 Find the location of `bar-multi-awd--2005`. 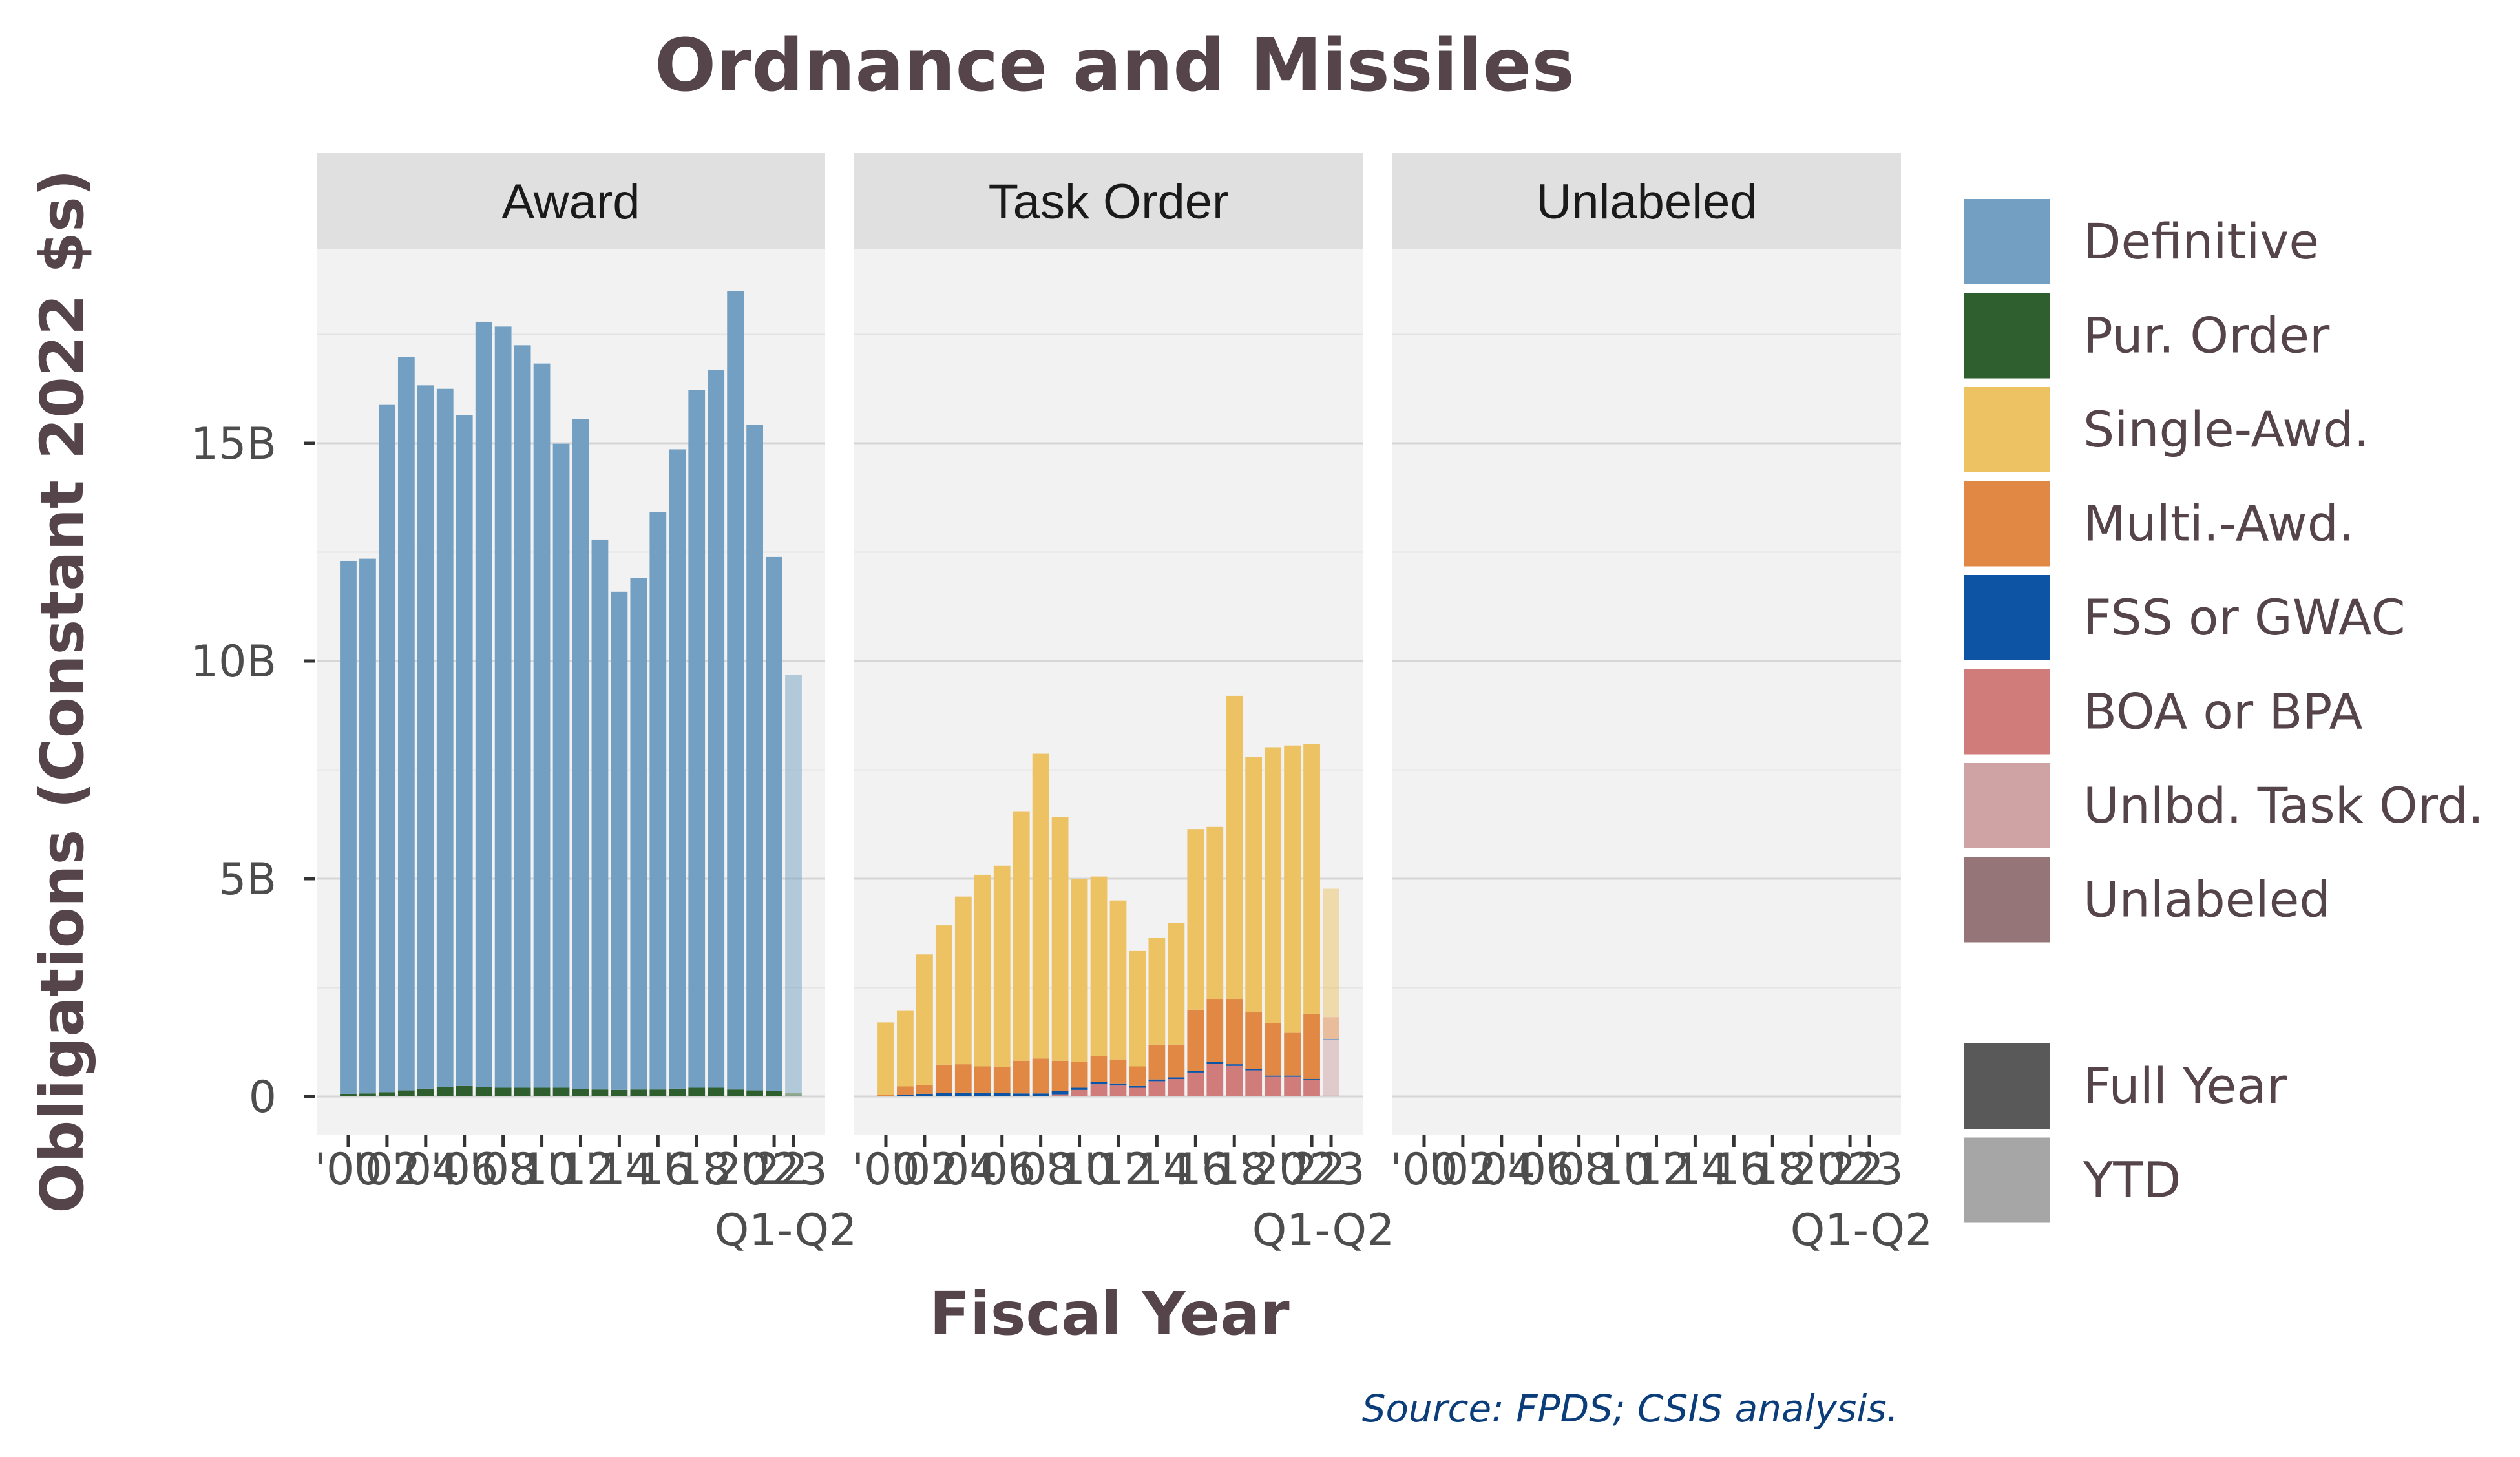

bar-multi-awd--2005 is located at coordinates (983, 1079).